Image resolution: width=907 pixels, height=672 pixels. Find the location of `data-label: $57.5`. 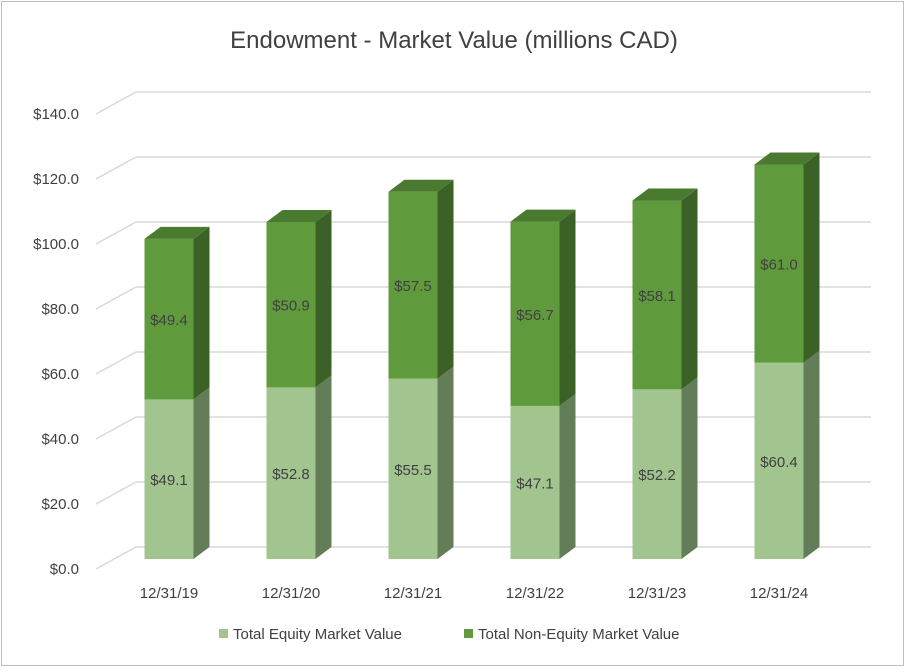

data-label: $57.5 is located at coordinates (413, 286).